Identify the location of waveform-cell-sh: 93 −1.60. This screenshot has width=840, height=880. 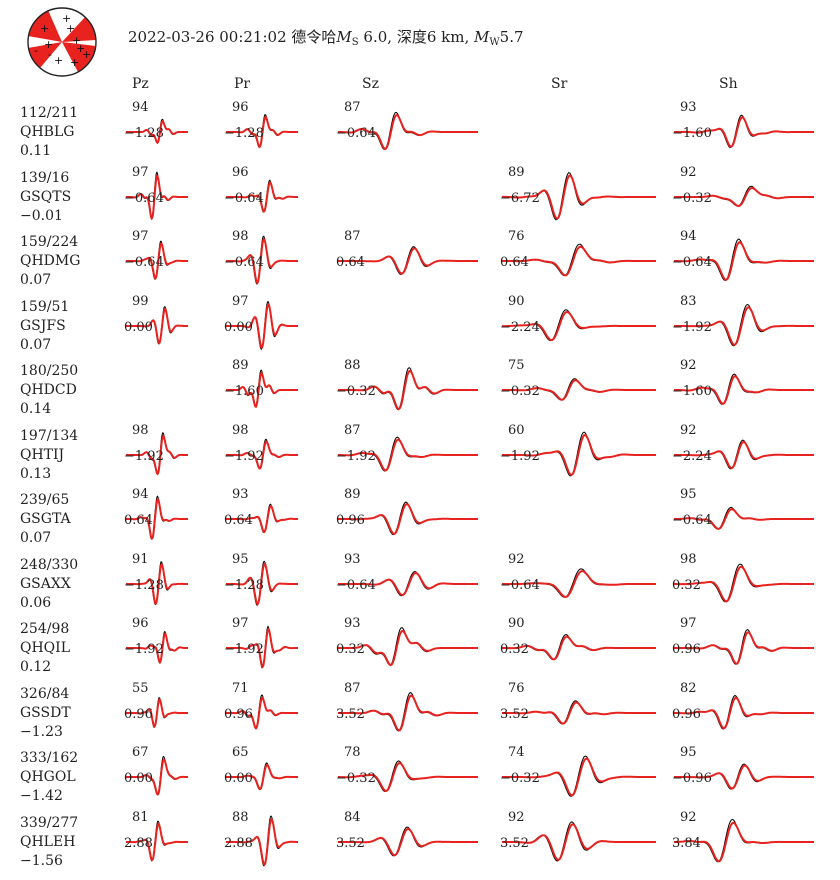
(746, 131).